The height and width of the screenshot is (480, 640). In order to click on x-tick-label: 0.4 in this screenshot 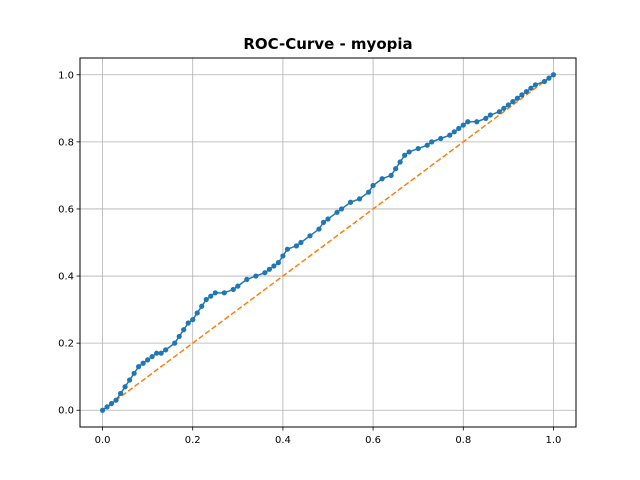, I will do `click(283, 440)`.